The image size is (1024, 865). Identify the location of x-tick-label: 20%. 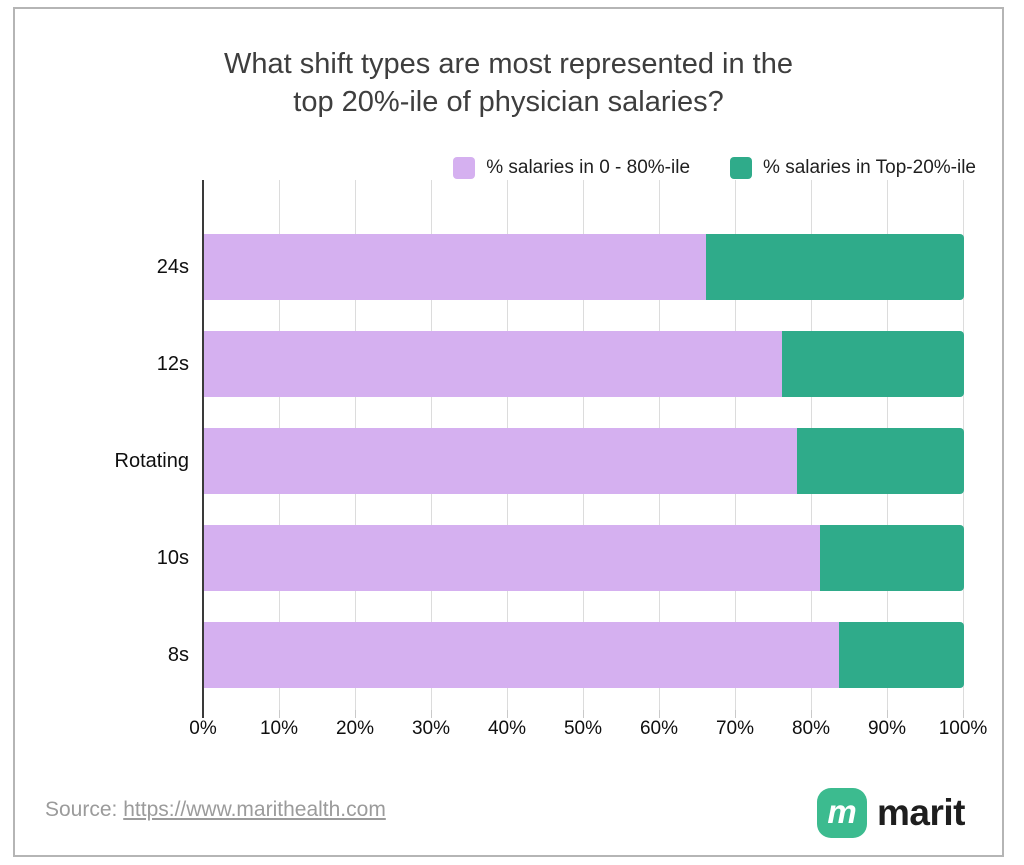
(355, 728).